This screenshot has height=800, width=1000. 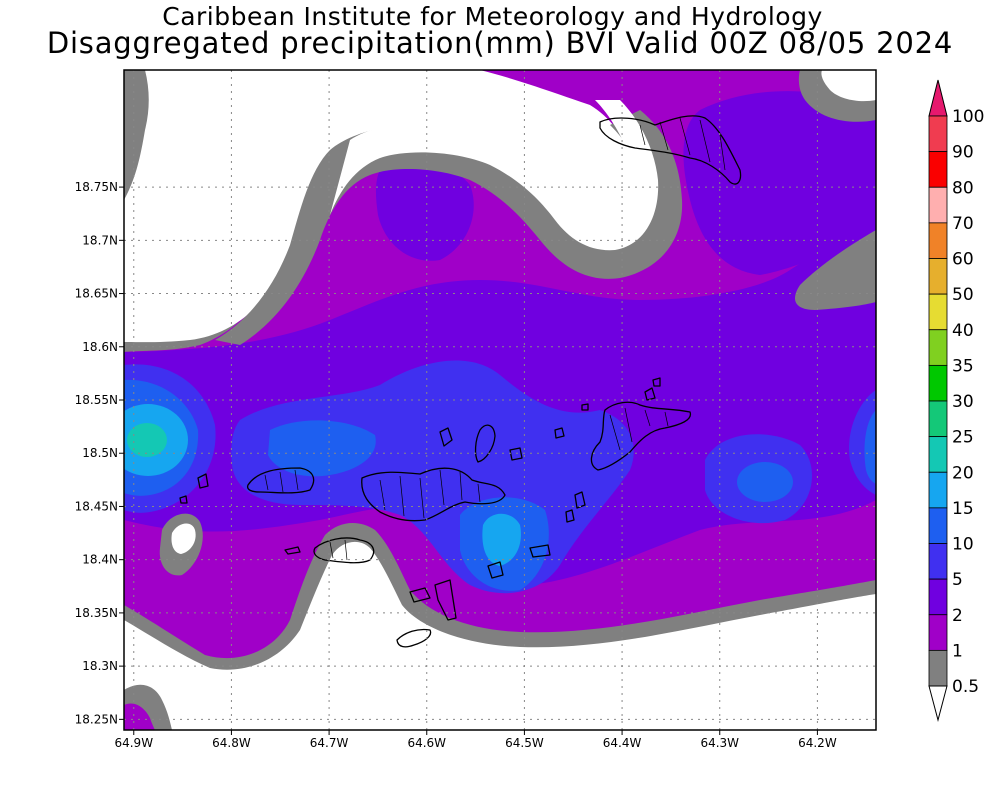 I want to click on island-virgin-gorda, so click(x=641, y=436).